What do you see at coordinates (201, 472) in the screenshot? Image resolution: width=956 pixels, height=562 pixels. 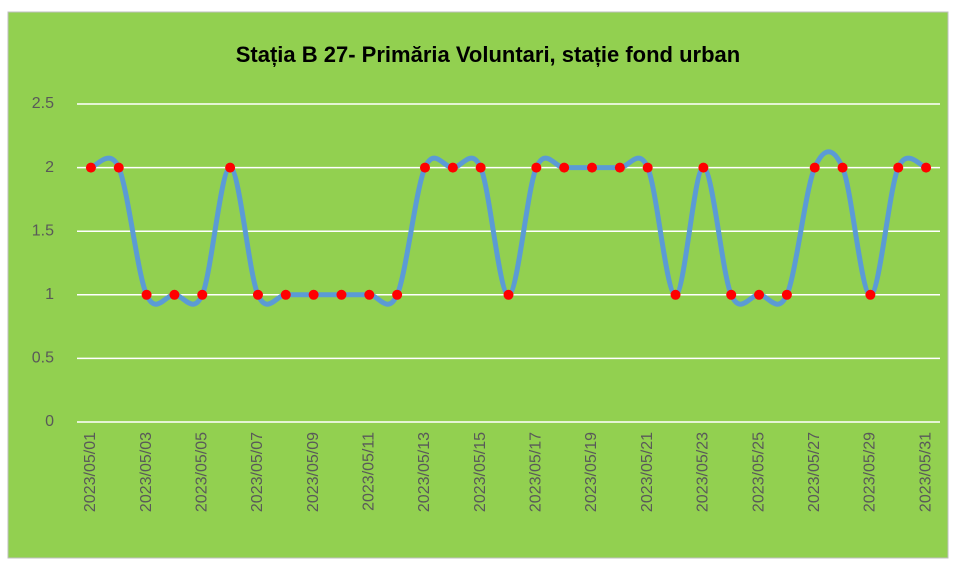 I see `x-tick-label: 2023/05/05` at bounding box center [201, 472].